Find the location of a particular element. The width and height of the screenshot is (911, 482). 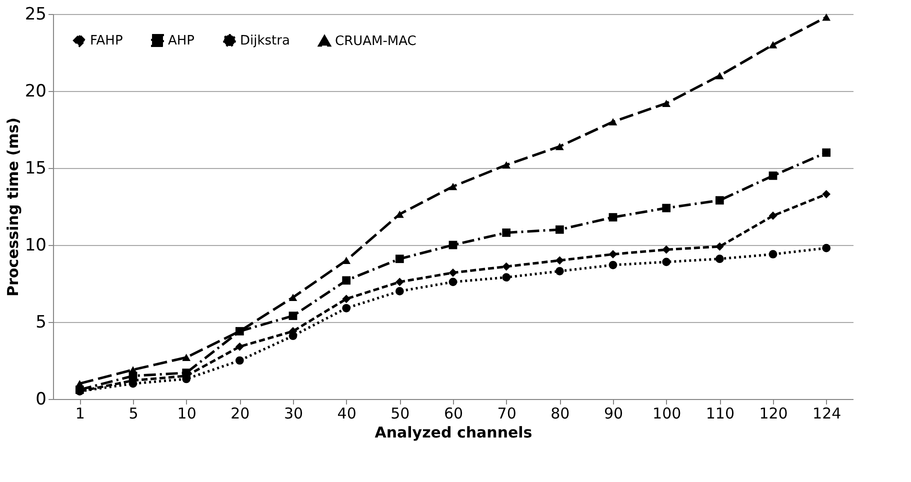

x-tick-label: 30 is located at coordinates (294, 413).